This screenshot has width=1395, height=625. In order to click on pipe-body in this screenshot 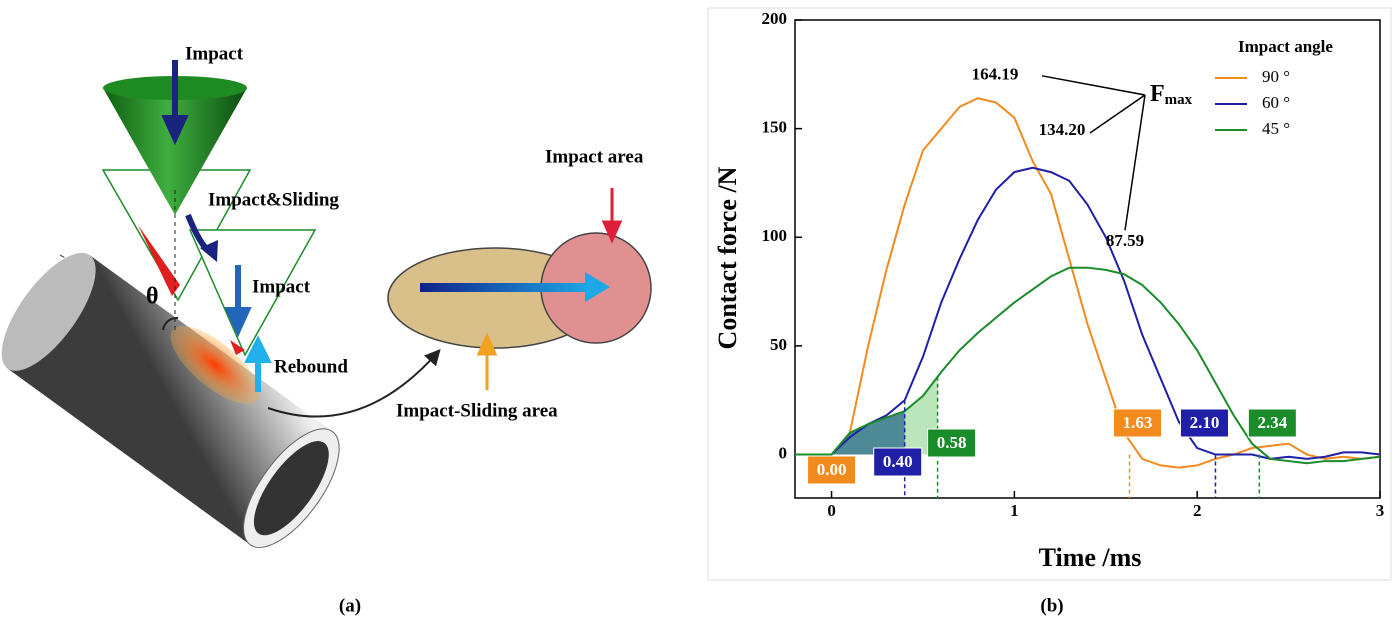, I will do `click(170, 400)`.